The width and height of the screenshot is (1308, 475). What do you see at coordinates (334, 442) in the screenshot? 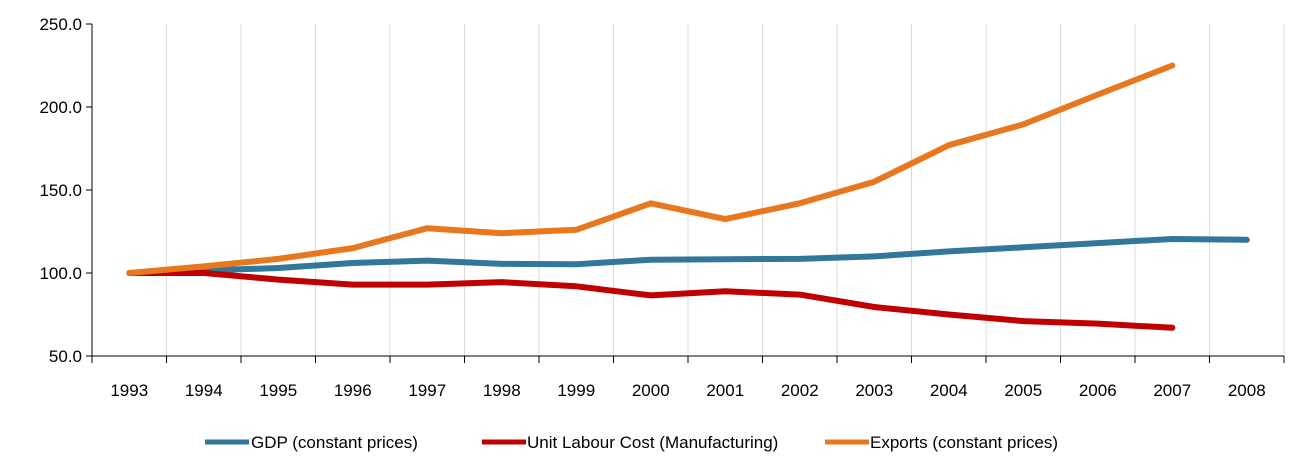
I see `legend-label-gdp-constant-prices: GDP (constant prices)` at bounding box center [334, 442].